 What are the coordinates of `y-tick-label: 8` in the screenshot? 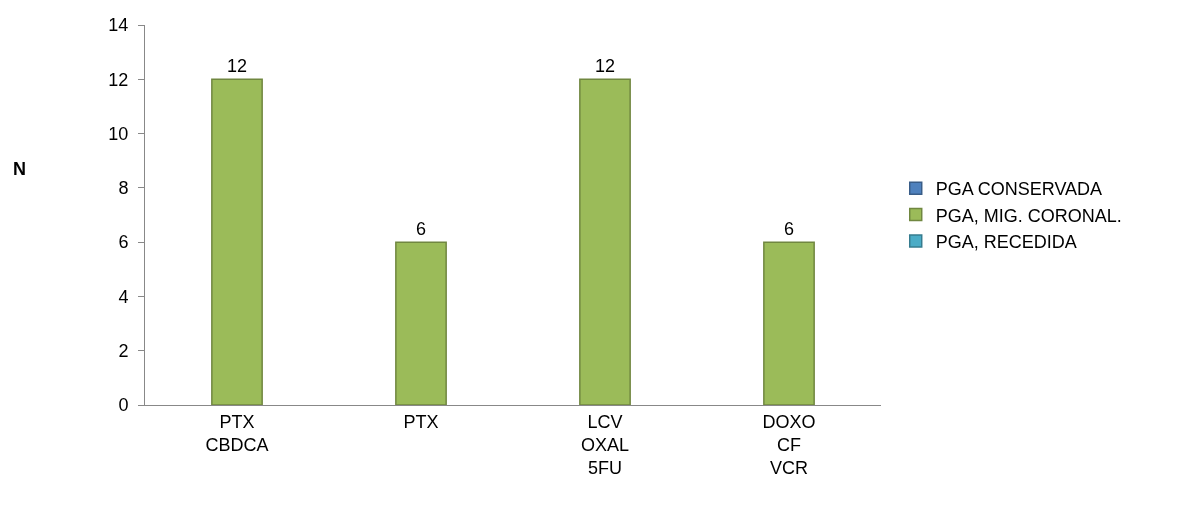 It's located at (123, 188).